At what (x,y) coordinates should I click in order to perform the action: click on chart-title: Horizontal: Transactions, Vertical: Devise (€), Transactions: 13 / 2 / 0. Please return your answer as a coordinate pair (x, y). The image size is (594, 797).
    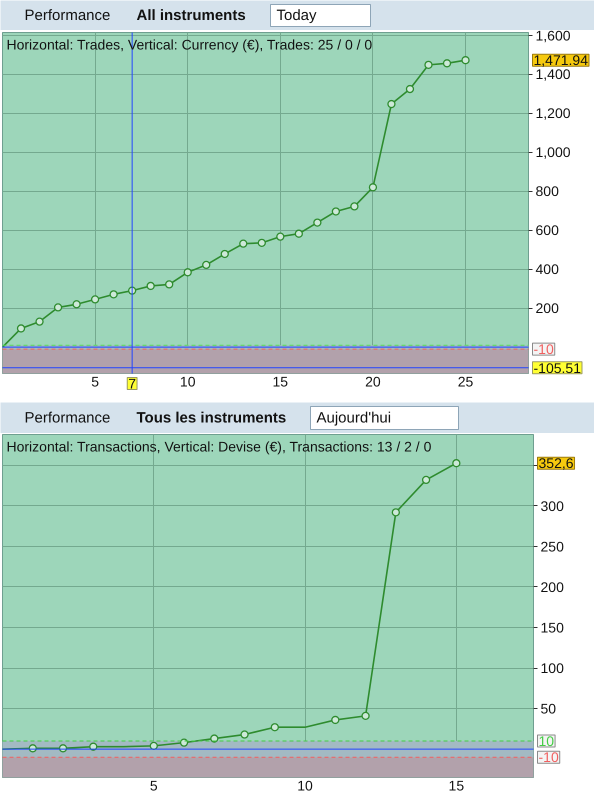
    Looking at the image, I should click on (219, 446).